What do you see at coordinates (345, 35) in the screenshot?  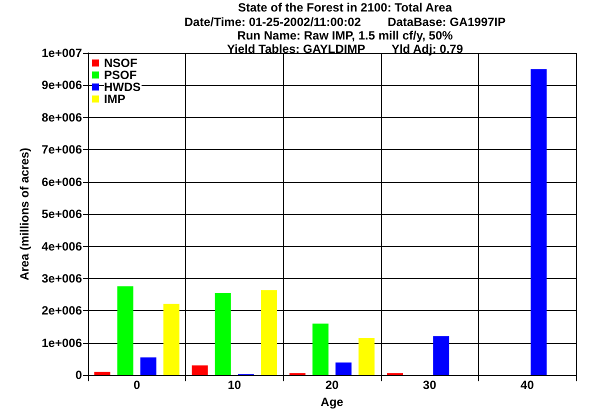 I see `chart-subtitle: Date/Time: 01-25-2002/11:00:02 DataBase: GA1997IP Run Name: Raw IMP, 1.5 mill cf/y, 50% Yield Tables: GAYLDIMP Yld Adj: 0.79` at bounding box center [345, 35].